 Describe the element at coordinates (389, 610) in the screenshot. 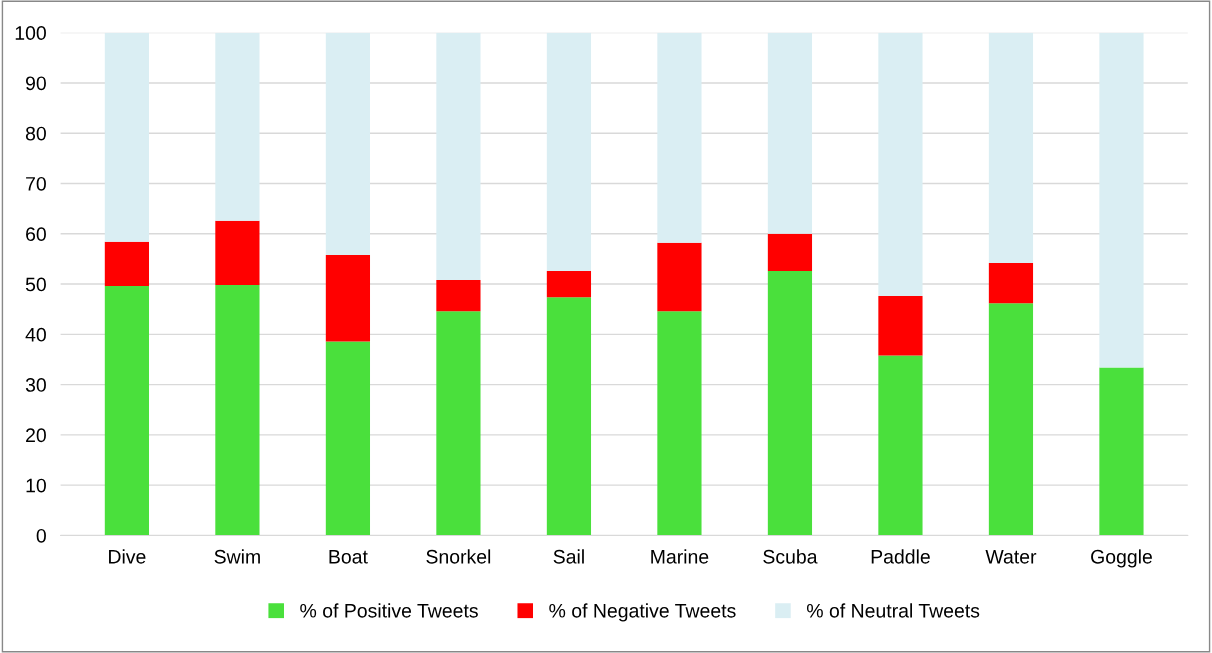

I see `legend-label: % of Positive Tweets` at that location.